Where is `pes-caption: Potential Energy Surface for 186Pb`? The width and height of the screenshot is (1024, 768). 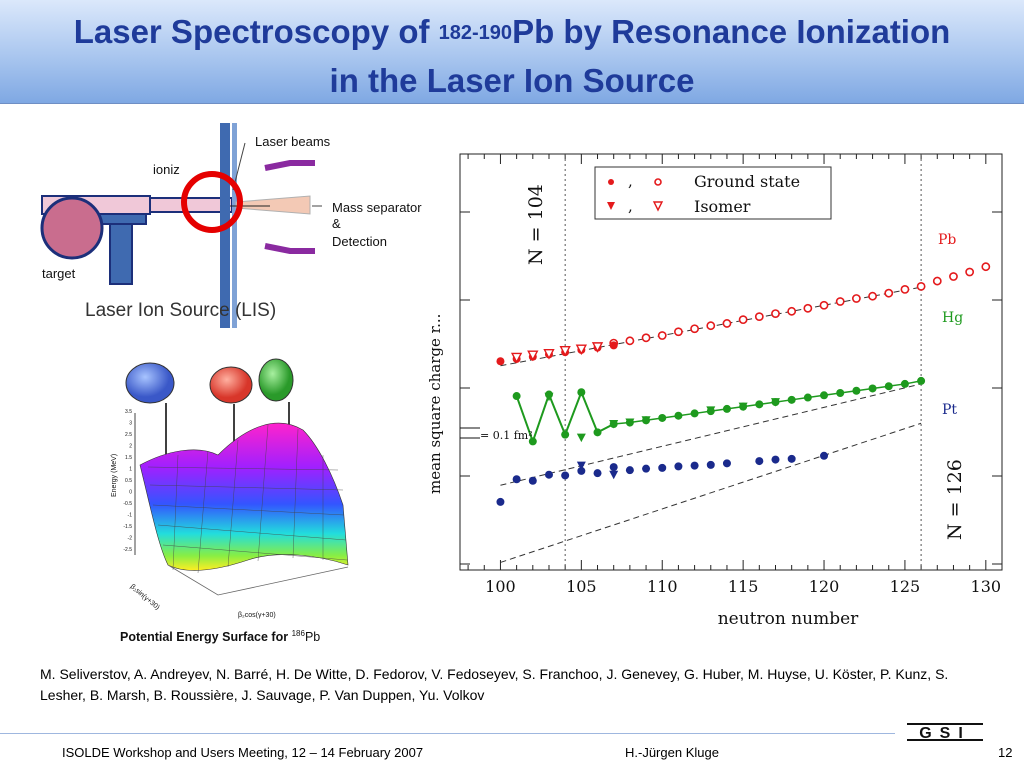
pes-caption: Potential Energy Surface for 186Pb is located at coordinates (220, 636).